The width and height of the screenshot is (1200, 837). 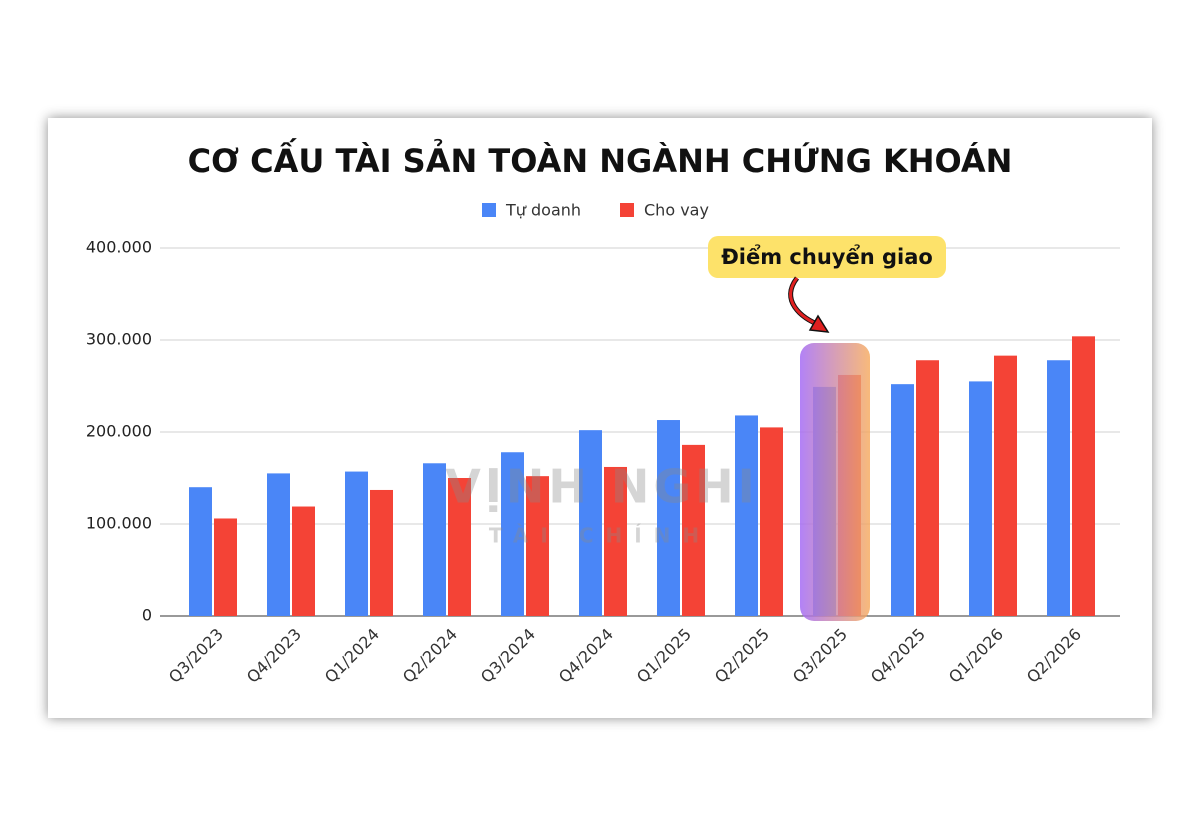 What do you see at coordinates (119, 247) in the screenshot?
I see `y-tick-label: 400.000` at bounding box center [119, 247].